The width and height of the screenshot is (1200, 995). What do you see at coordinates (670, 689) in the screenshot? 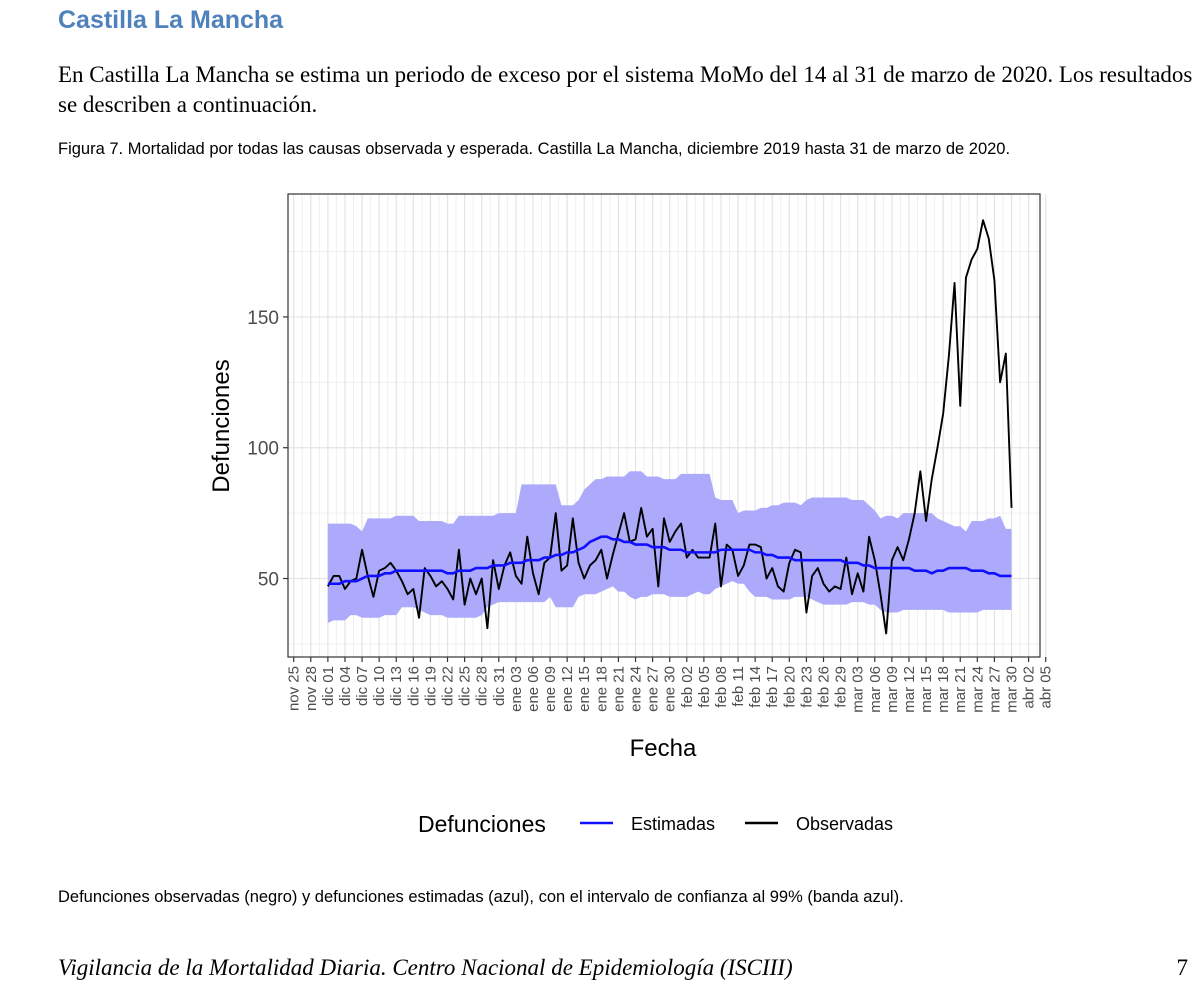
I see `x-tick-label: ene 30` at bounding box center [670, 689].